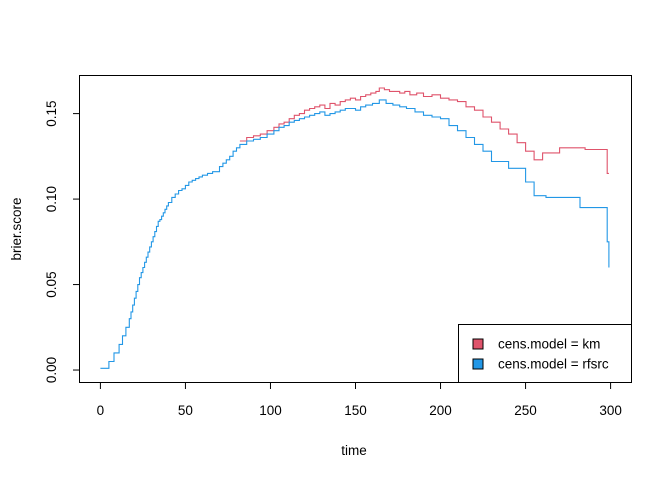 The height and width of the screenshot is (480, 672). What do you see at coordinates (51, 284) in the screenshot?
I see `y-tick-label: 0.05` at bounding box center [51, 284].